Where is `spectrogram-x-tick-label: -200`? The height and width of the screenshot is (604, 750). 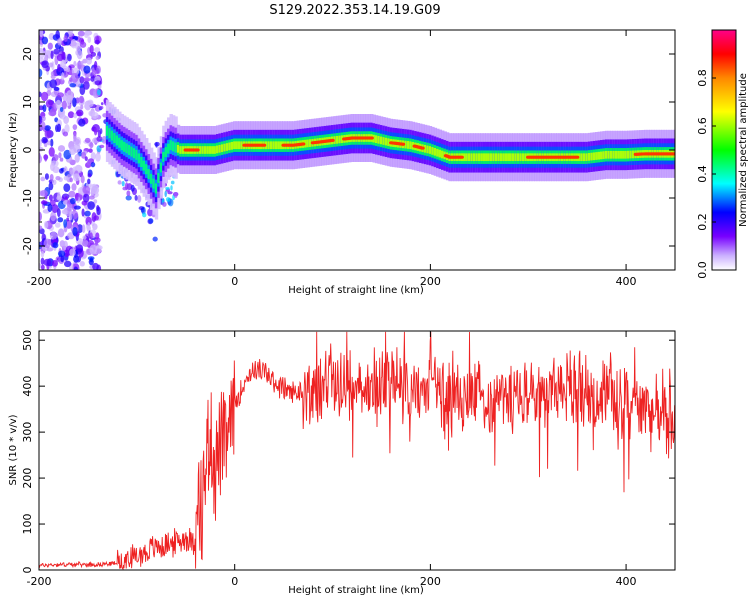 spectrogram-x-tick-label: -200 is located at coordinates (39, 281).